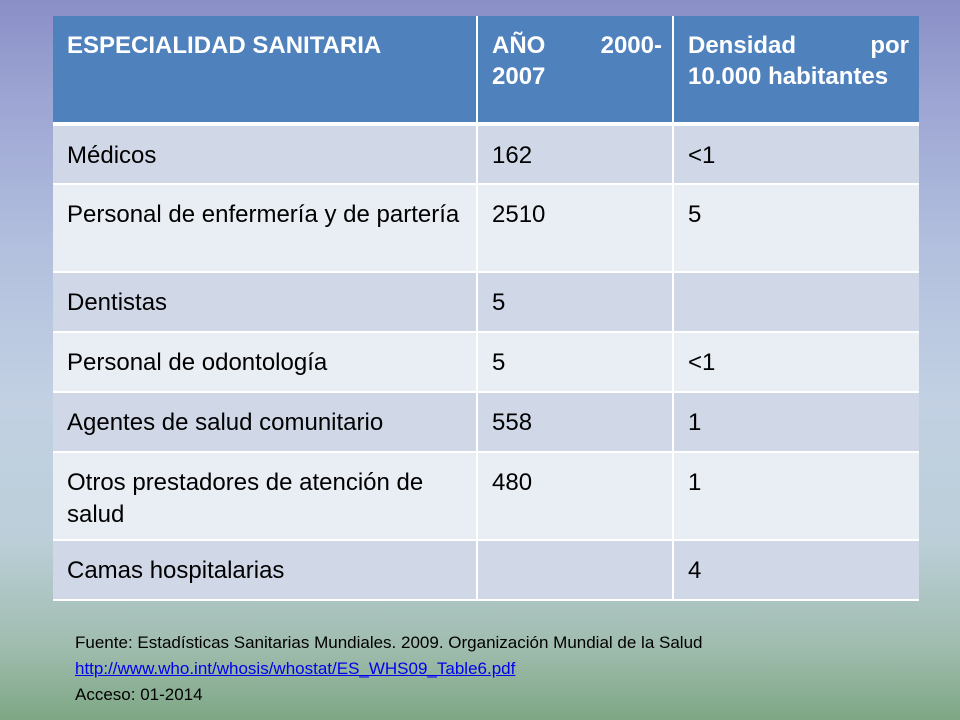 Image resolution: width=960 pixels, height=720 pixels. What do you see at coordinates (265, 228) in the screenshot?
I see `table-cell: Personal de enfermería y de partería` at bounding box center [265, 228].